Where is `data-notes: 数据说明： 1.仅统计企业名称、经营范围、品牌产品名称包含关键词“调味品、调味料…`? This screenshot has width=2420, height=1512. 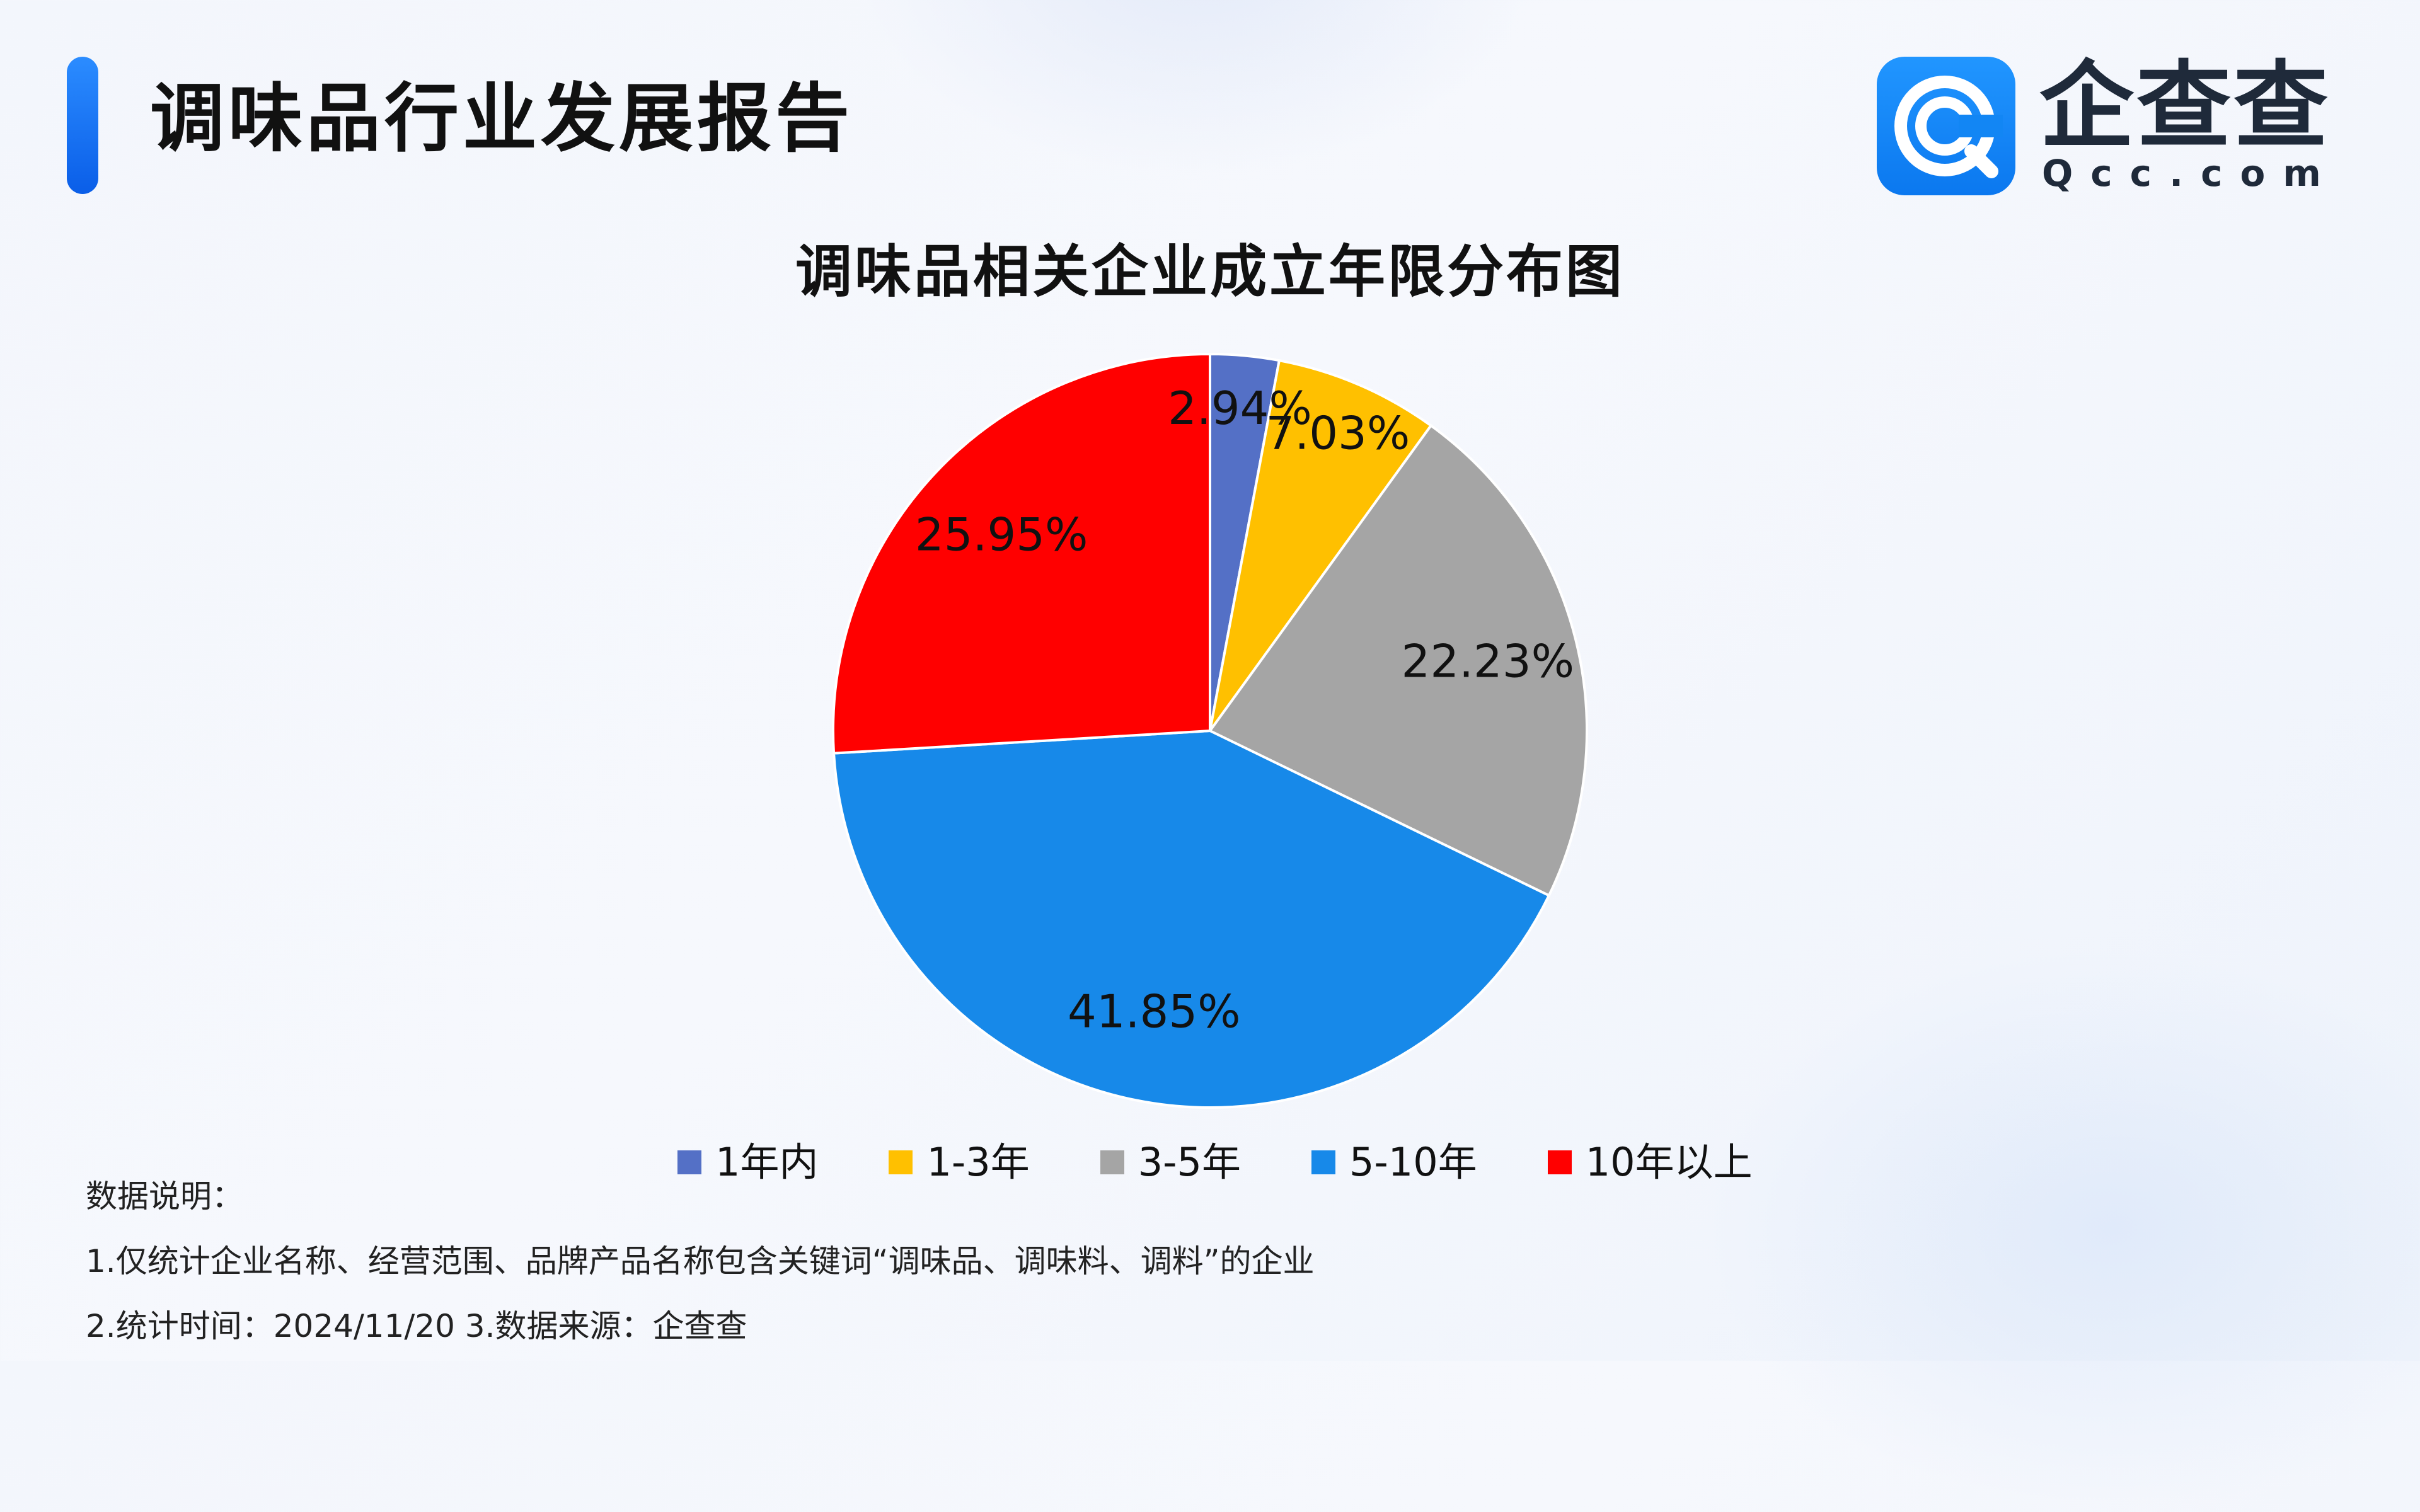 data-notes: 数据说明： 1.仅统计企业名称、经营范围、品牌产品名称包含关键词“调味品、调味料… is located at coordinates (701, 1261).